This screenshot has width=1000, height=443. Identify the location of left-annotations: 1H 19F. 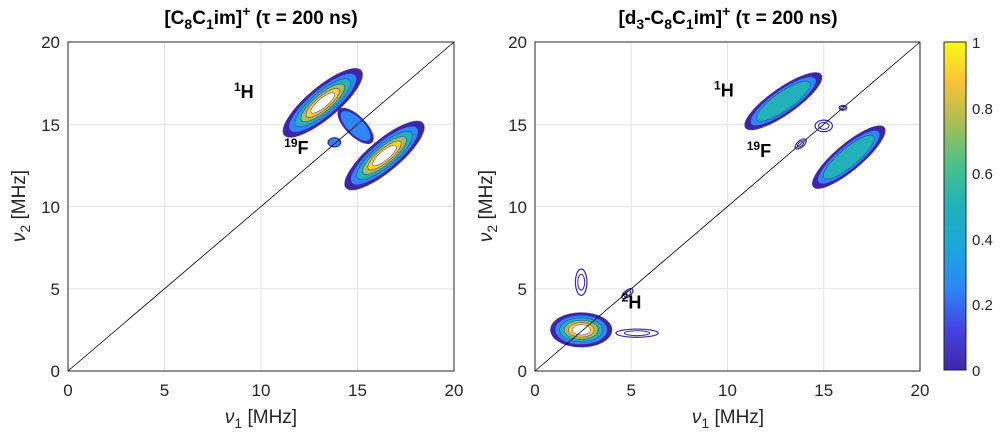
(271, 119).